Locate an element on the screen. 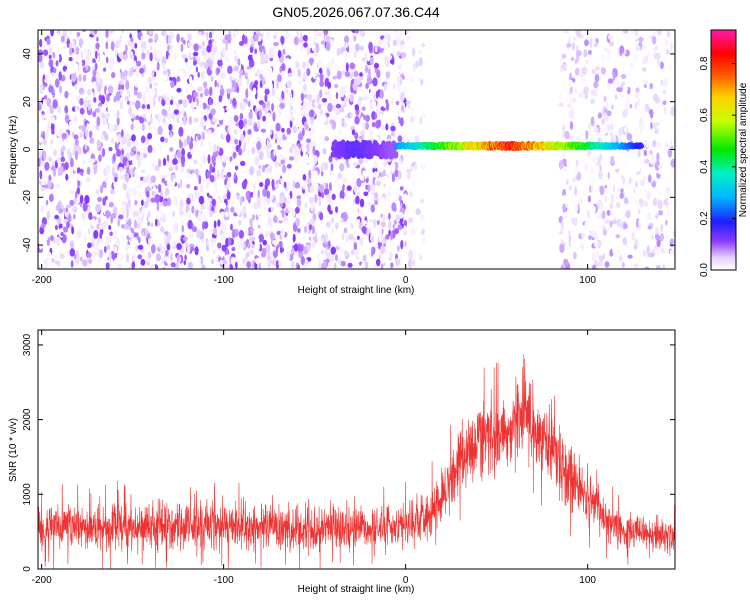 The width and height of the screenshot is (750, 600). y-tick-label: -40 is located at coordinates (27, 244).